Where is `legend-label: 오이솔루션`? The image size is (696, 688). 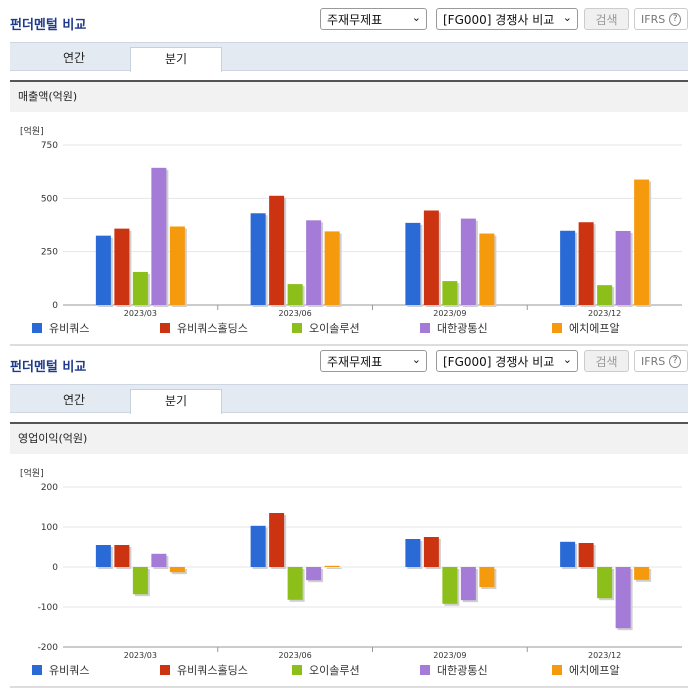 legend-label: 오이솔루션 is located at coordinates (334, 328).